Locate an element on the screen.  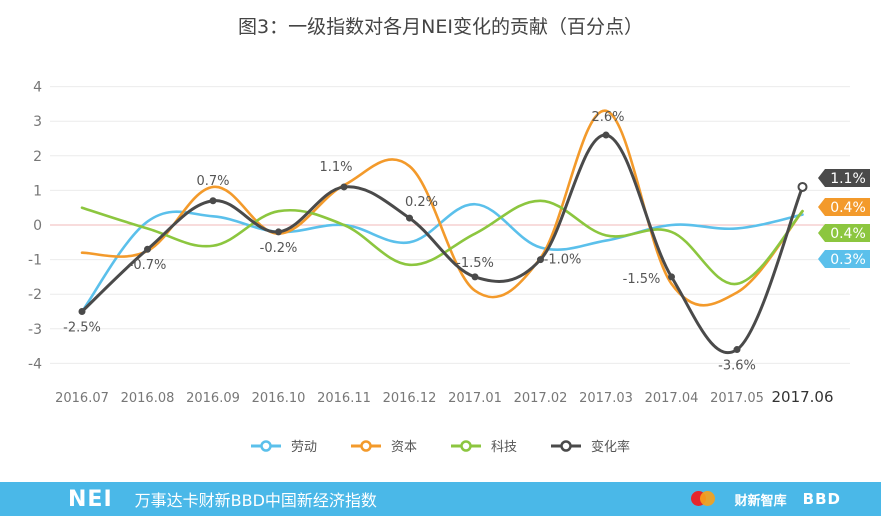
x-tick-label: 2016.12 is located at coordinates (410, 398).